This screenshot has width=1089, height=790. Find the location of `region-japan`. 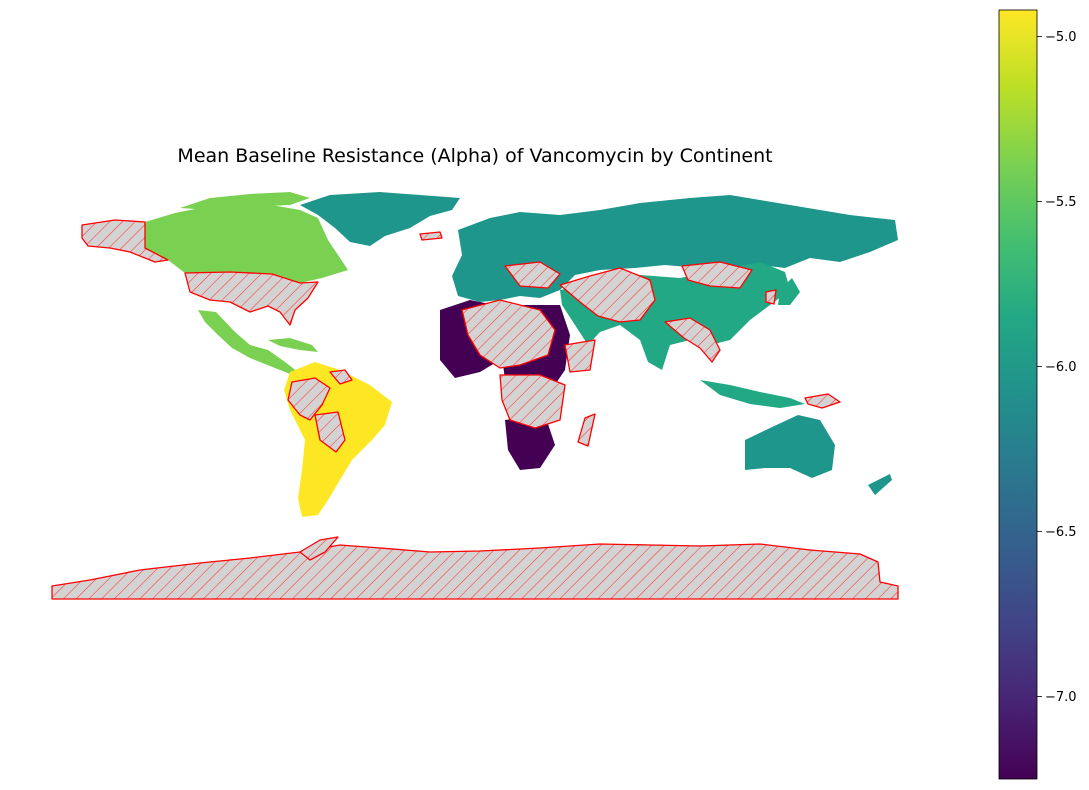

region-japan is located at coordinates (789, 291).